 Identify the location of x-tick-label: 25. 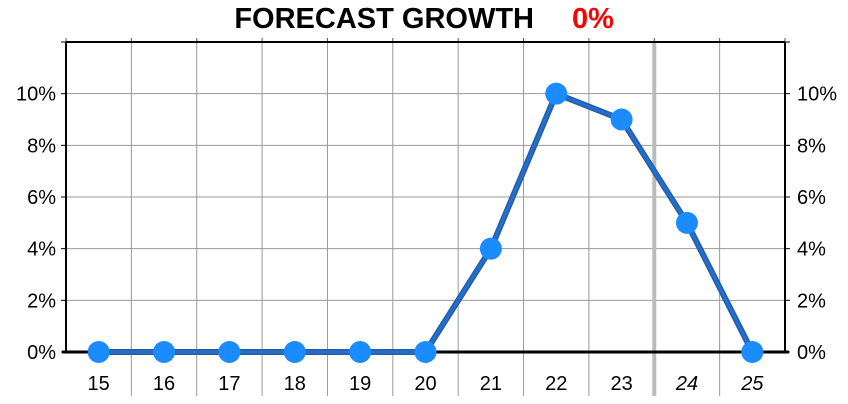
(752, 384).